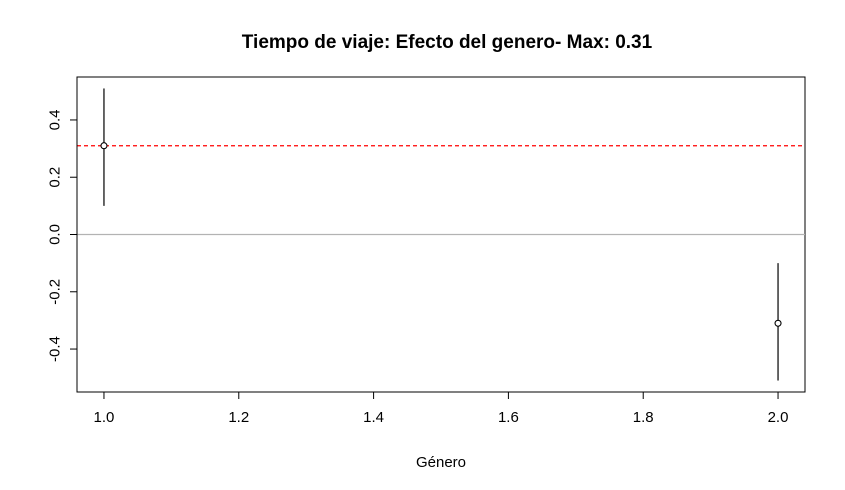  I want to click on y-tick-label: 0.0, so click(54, 234).